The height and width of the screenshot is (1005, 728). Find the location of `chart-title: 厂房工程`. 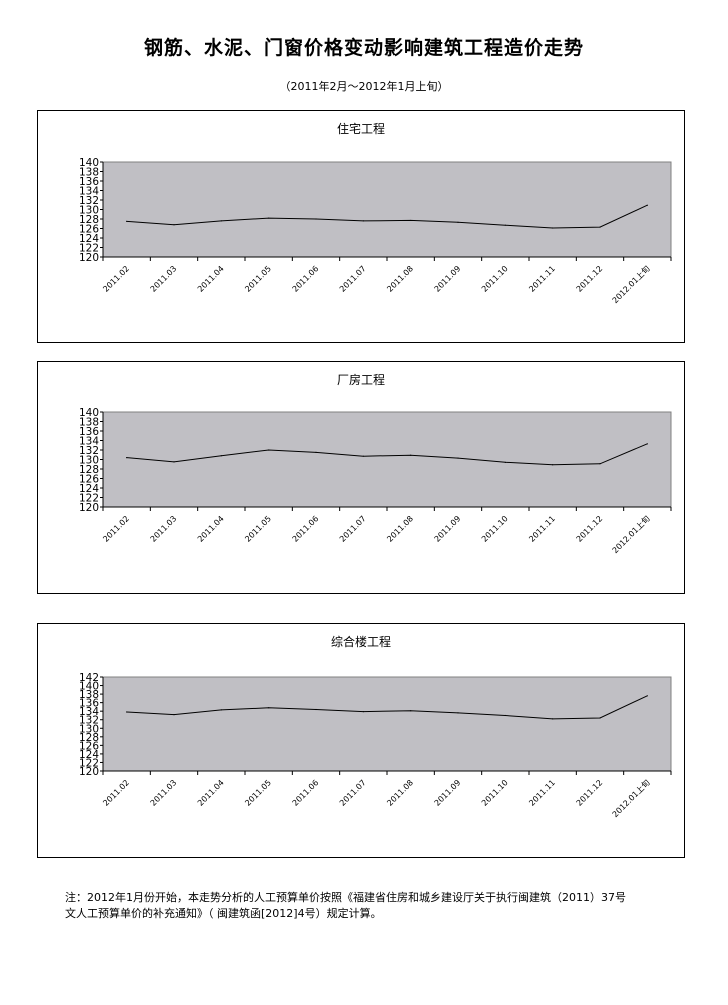

chart-title: 厂房工程 is located at coordinates (361, 379).